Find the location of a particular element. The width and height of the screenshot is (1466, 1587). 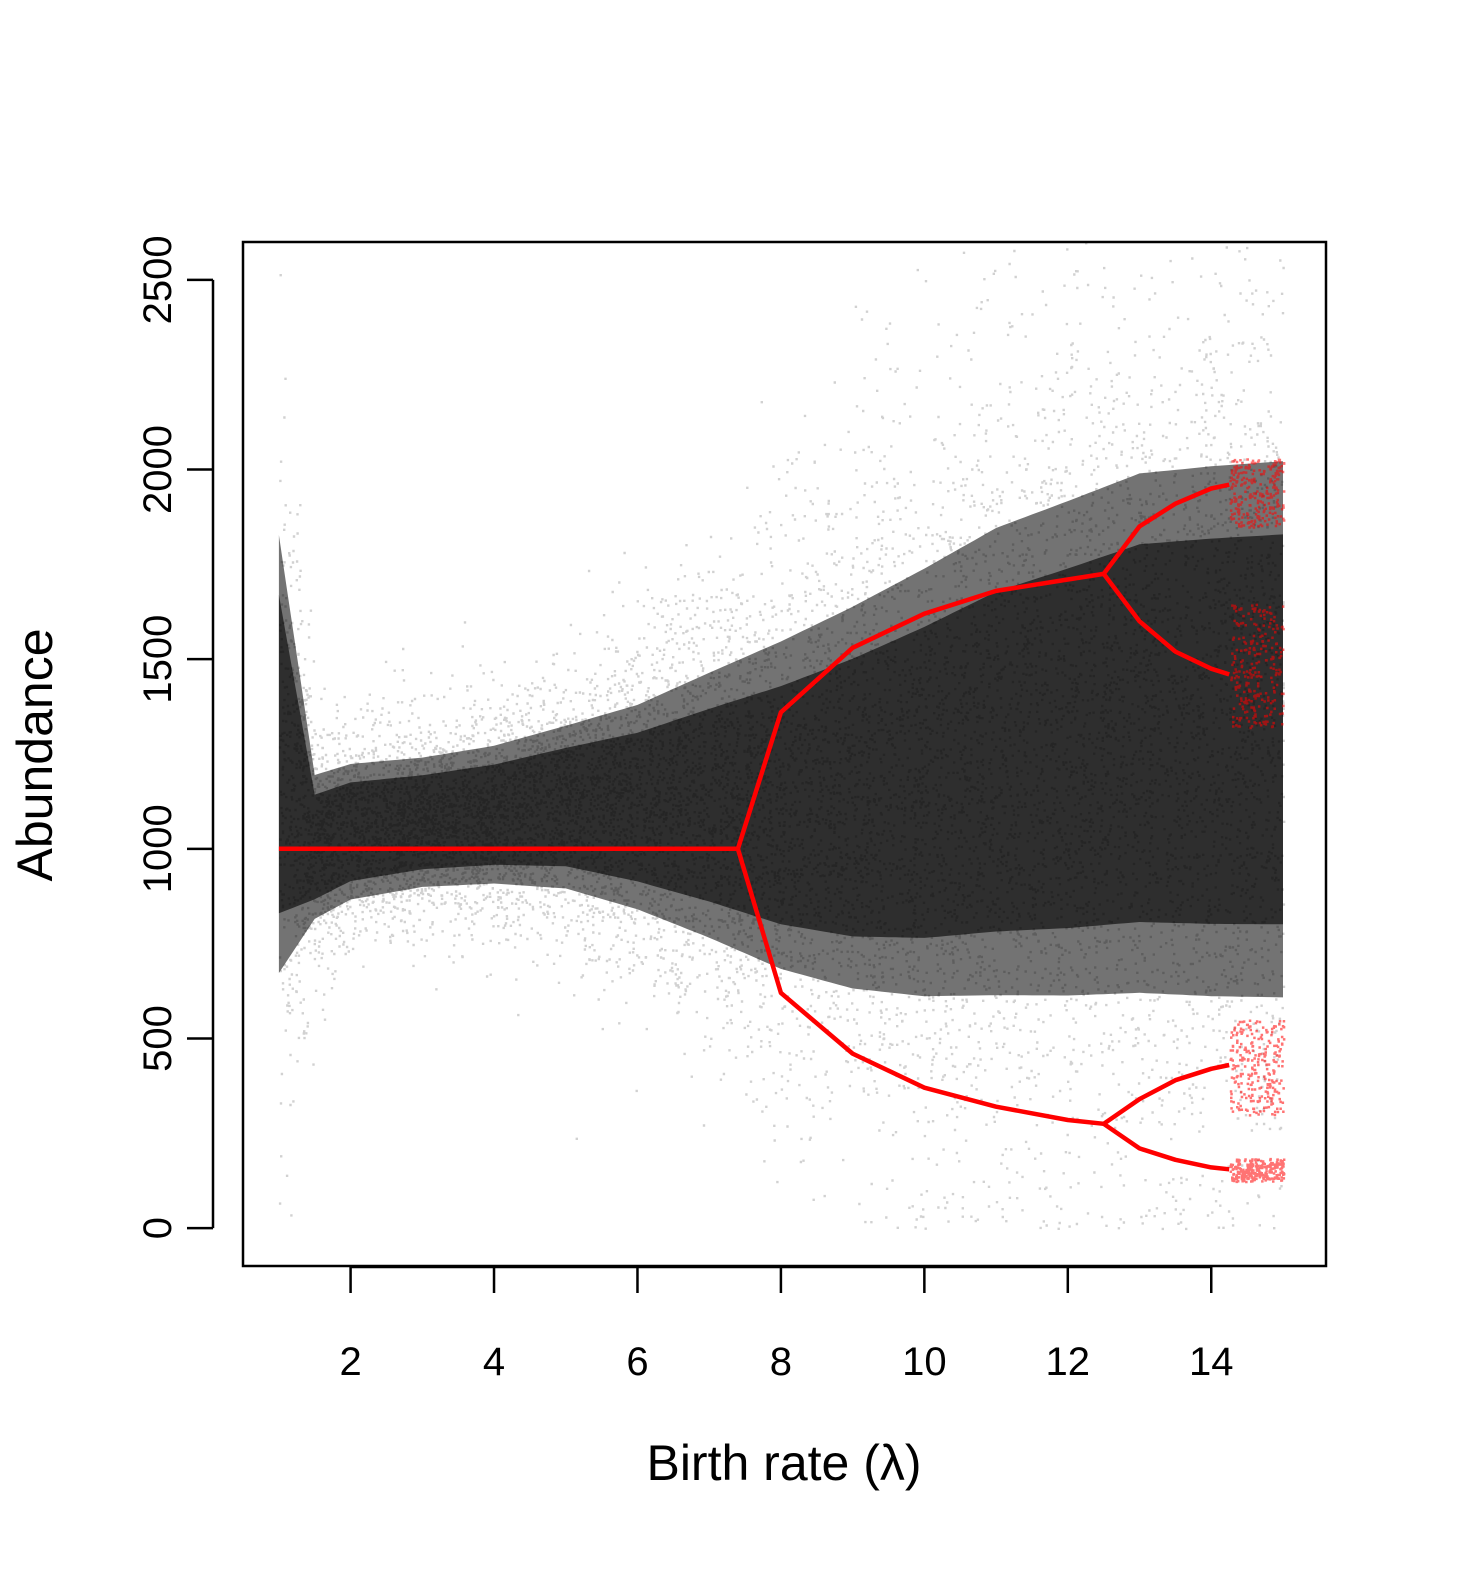

y-axis-title: Abundance is located at coordinates (35, 754).